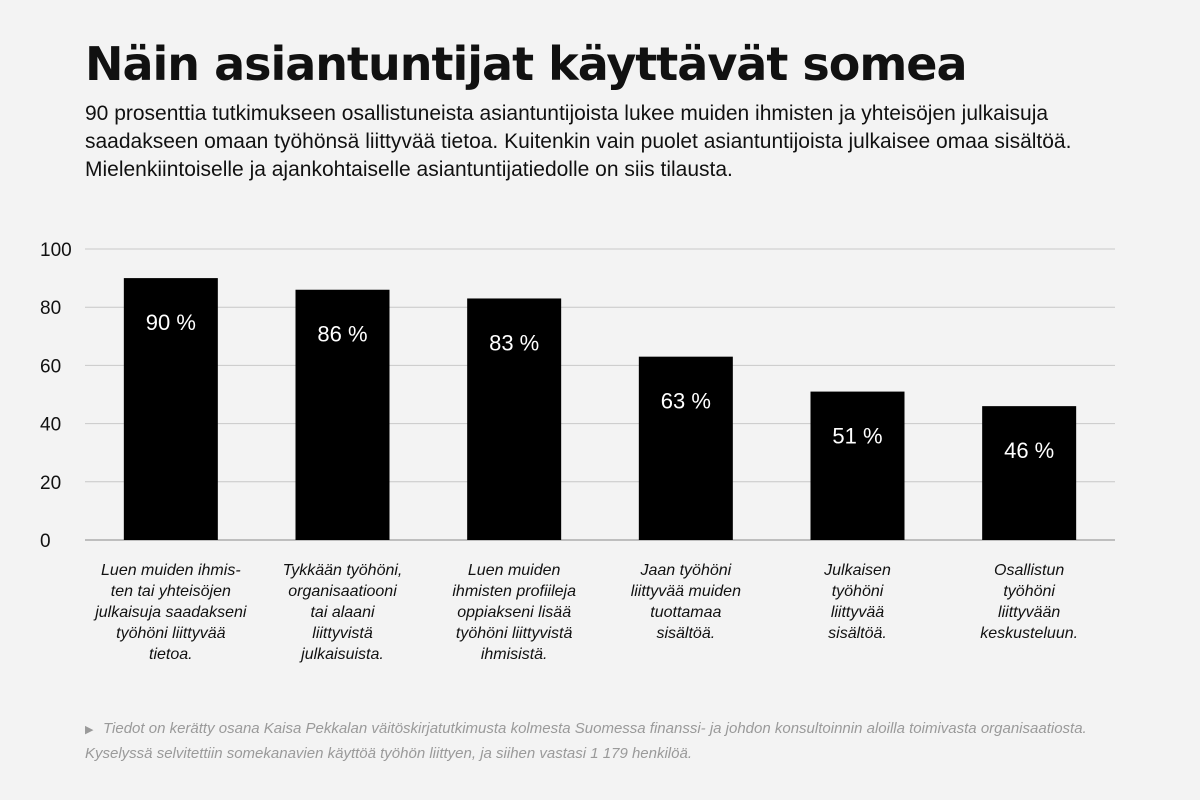 The width and height of the screenshot is (1200, 800). What do you see at coordinates (857, 436) in the screenshot?
I see `bar-value-label: 51 %` at bounding box center [857, 436].